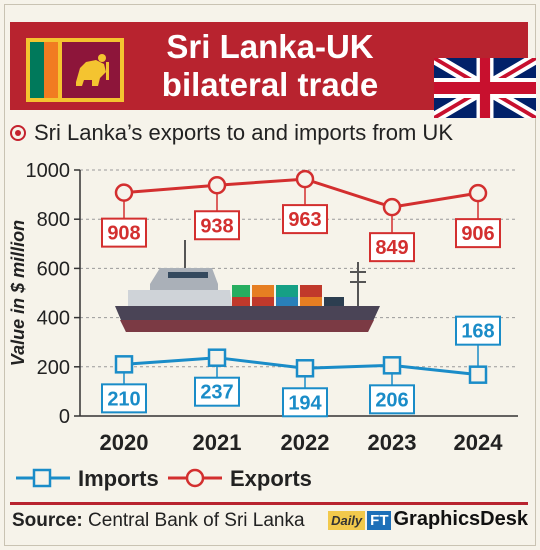  I want to click on imports-data-label: 237, so click(216, 393).